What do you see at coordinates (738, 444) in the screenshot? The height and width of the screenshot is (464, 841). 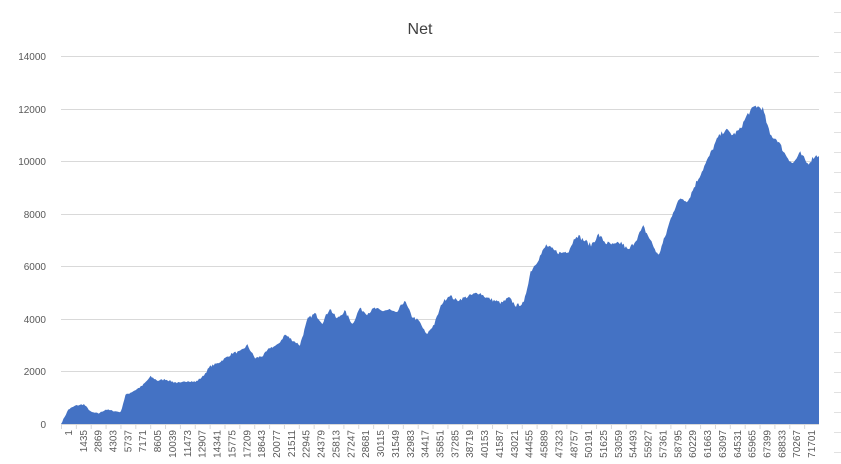 I see `x-tick-label: 64531` at bounding box center [738, 444].